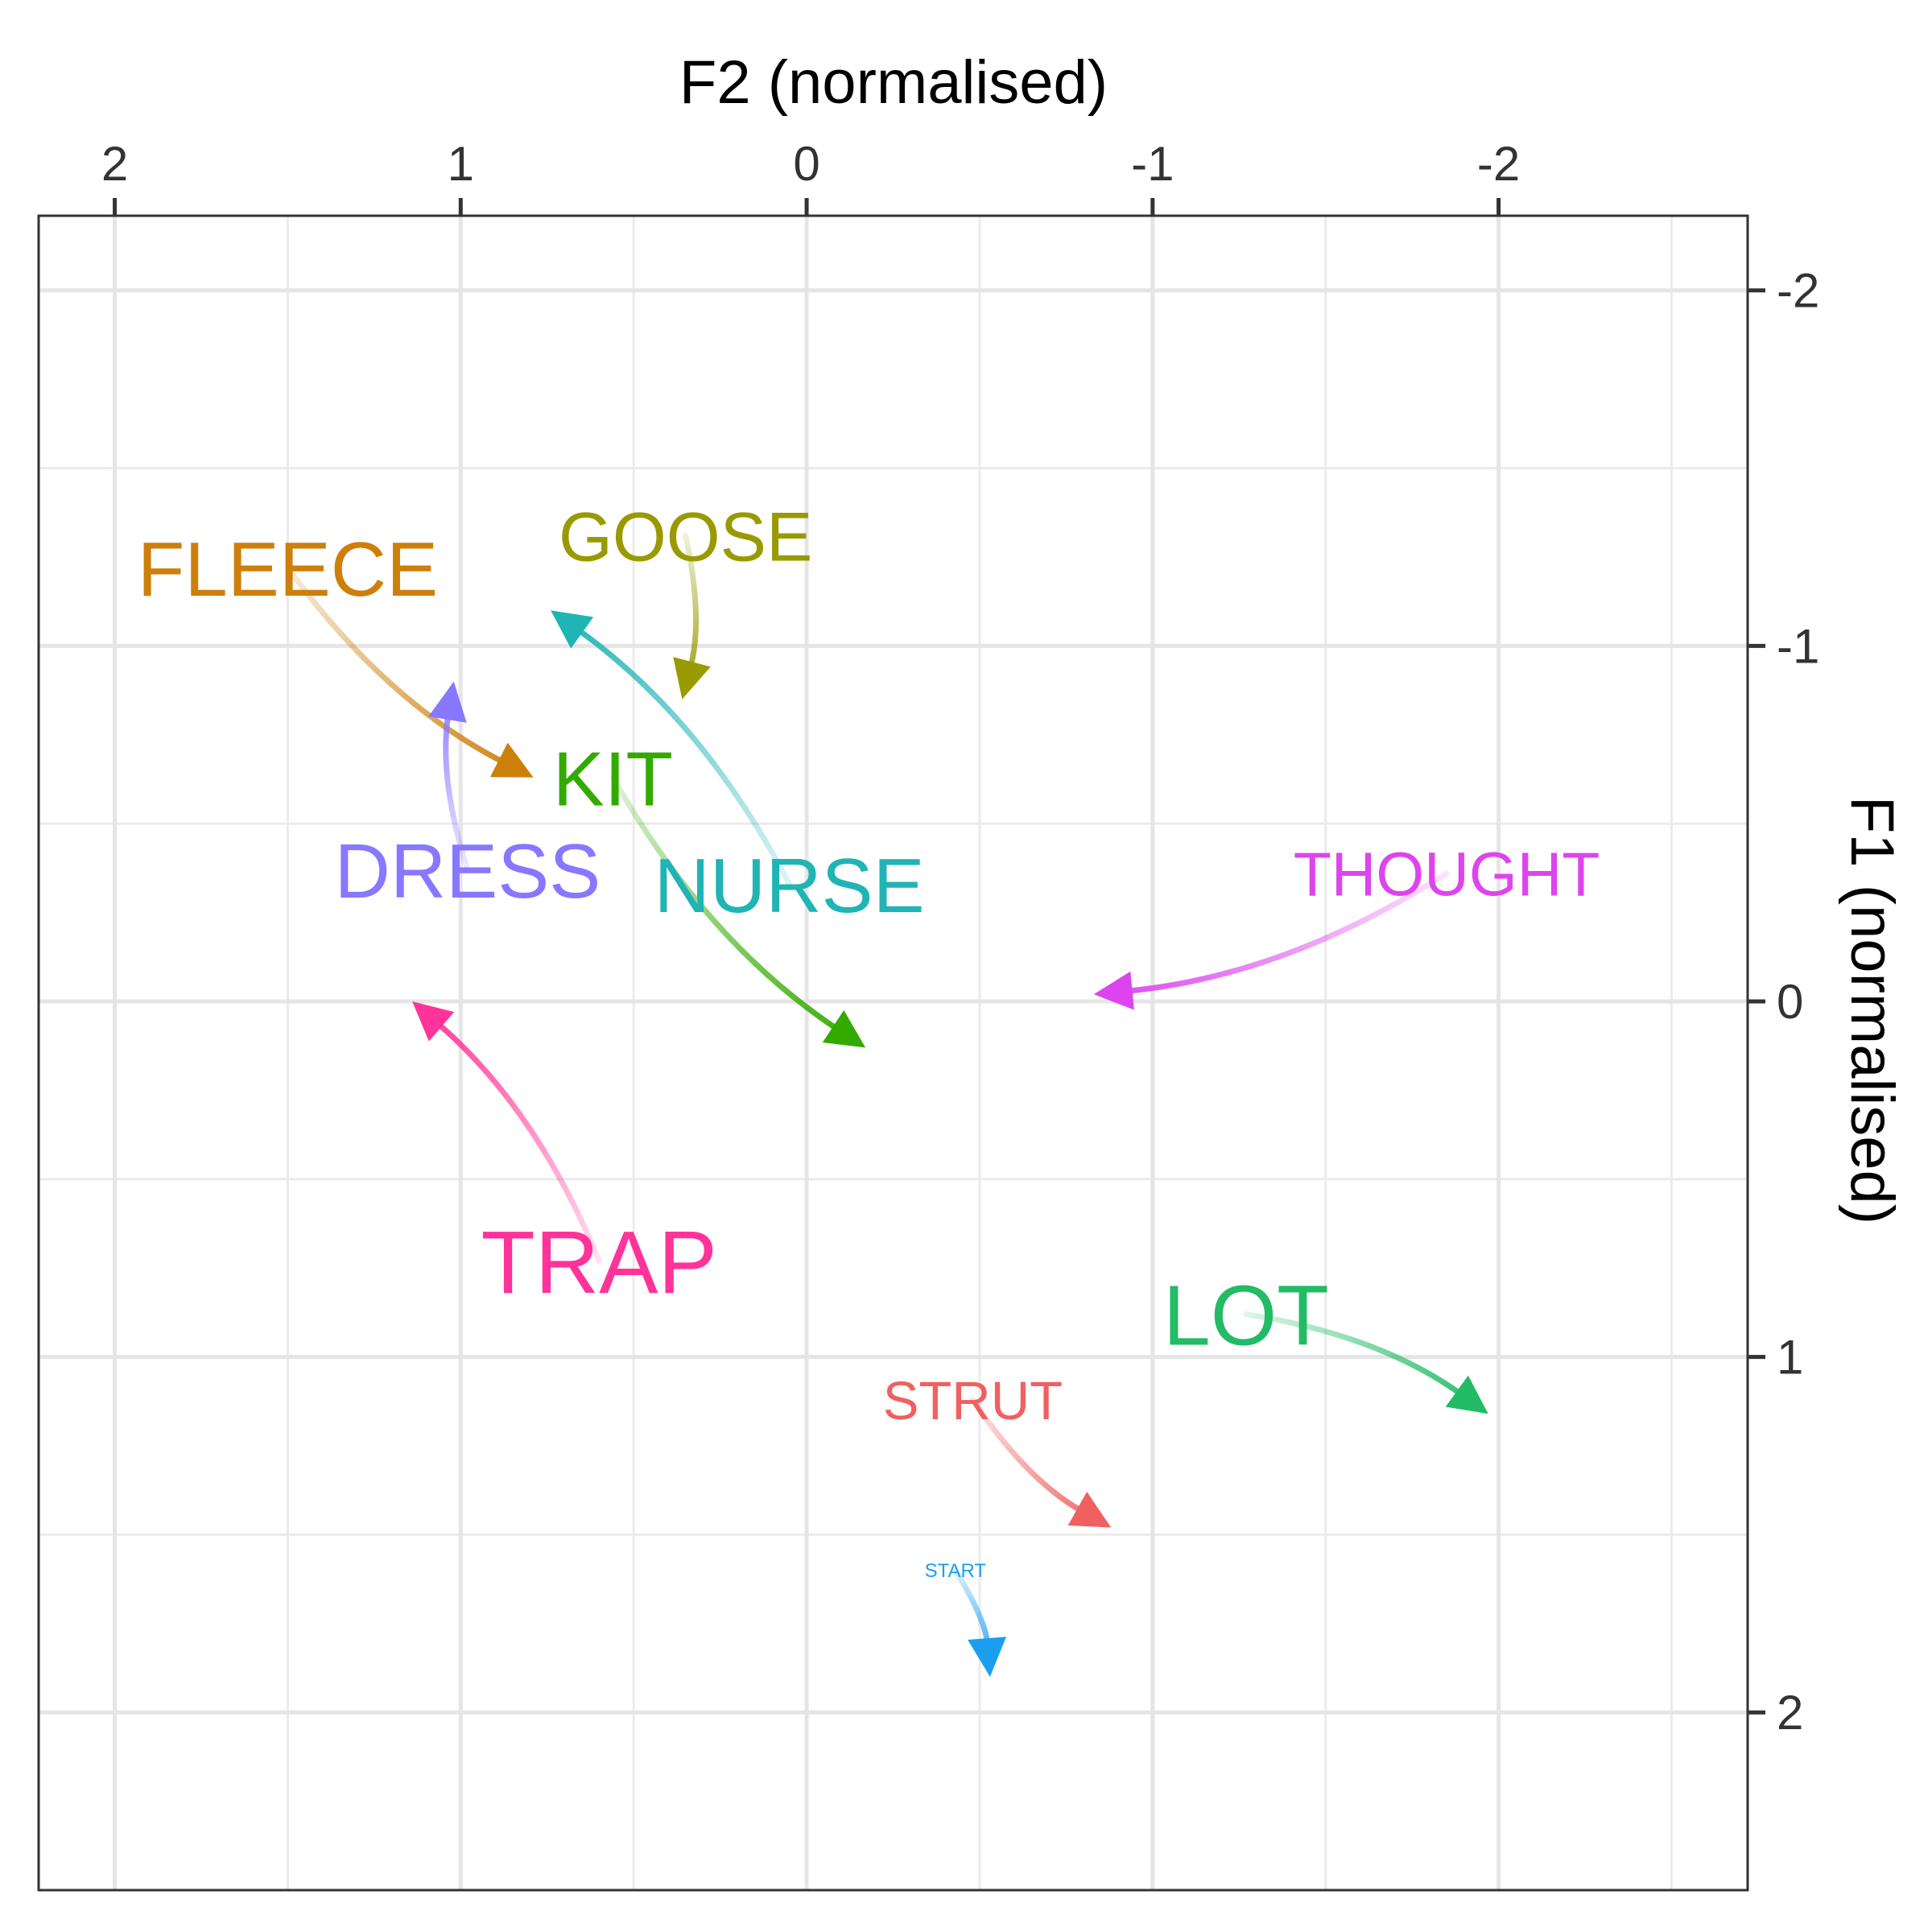 Image resolution: width=1932 pixels, height=1932 pixels. I want to click on x-tick-label: 0, so click(806, 164).